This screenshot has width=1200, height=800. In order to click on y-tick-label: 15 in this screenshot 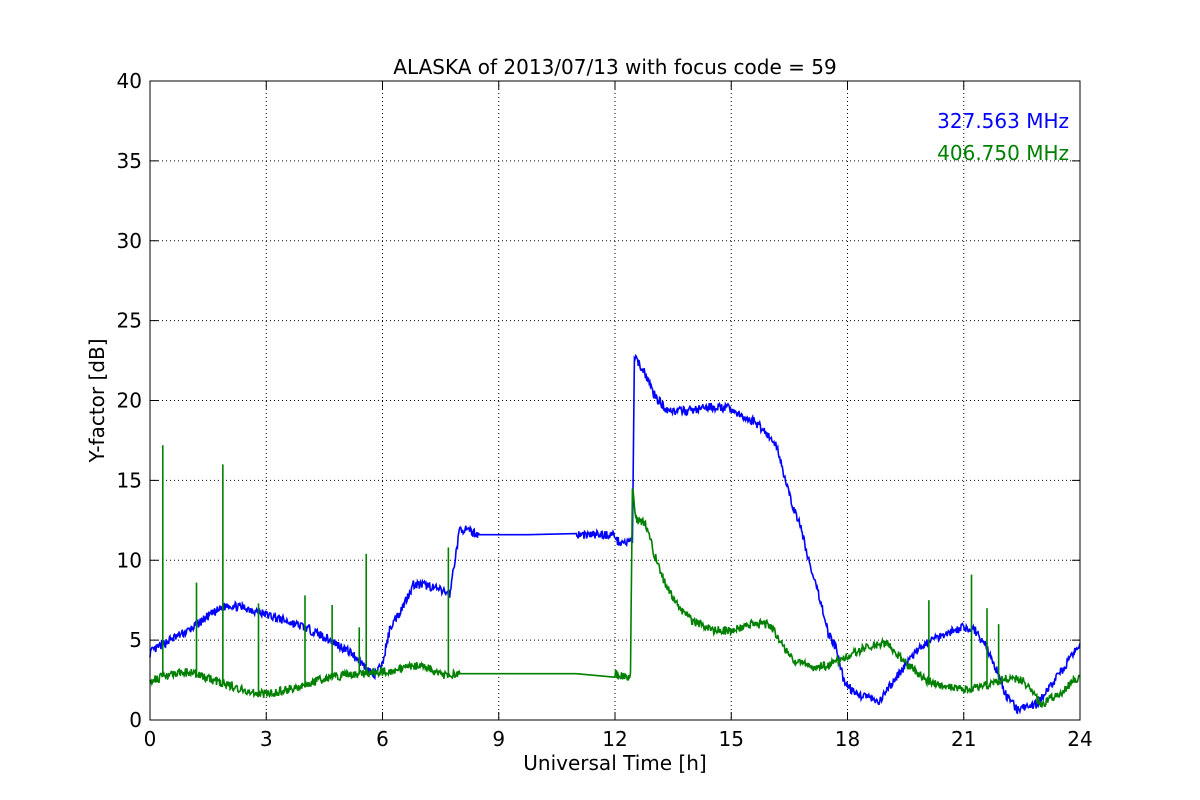, I will do `click(129, 480)`.